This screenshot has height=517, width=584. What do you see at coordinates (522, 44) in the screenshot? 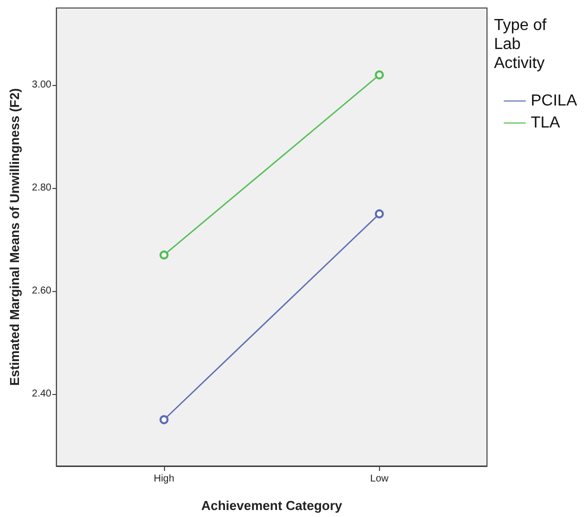
I see `legend-title: Type of Lab Activity` at bounding box center [522, 44].